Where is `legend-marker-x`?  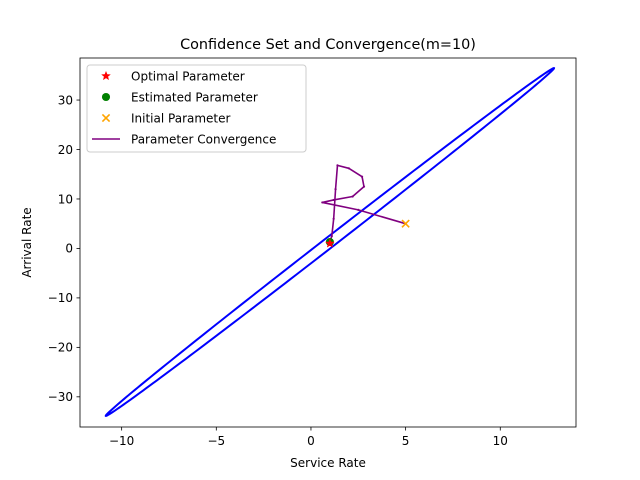 legend-marker-x is located at coordinates (106, 118).